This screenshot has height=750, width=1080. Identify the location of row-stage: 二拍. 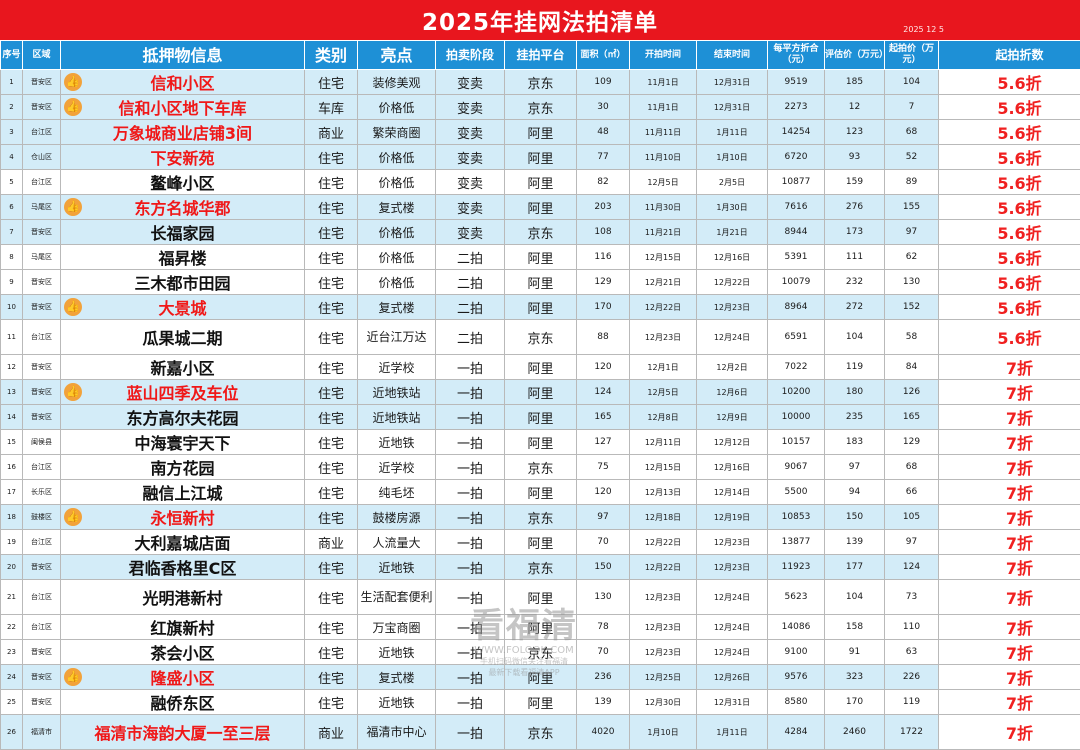
(470, 307).